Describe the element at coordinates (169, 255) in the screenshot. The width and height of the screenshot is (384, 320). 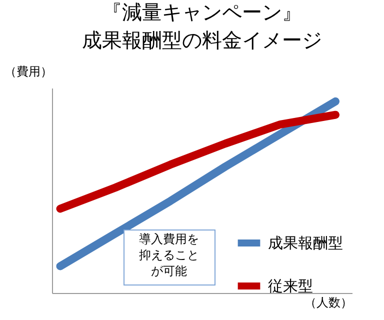
I see `annotation: 導入費用を抑えることが可能` at that location.